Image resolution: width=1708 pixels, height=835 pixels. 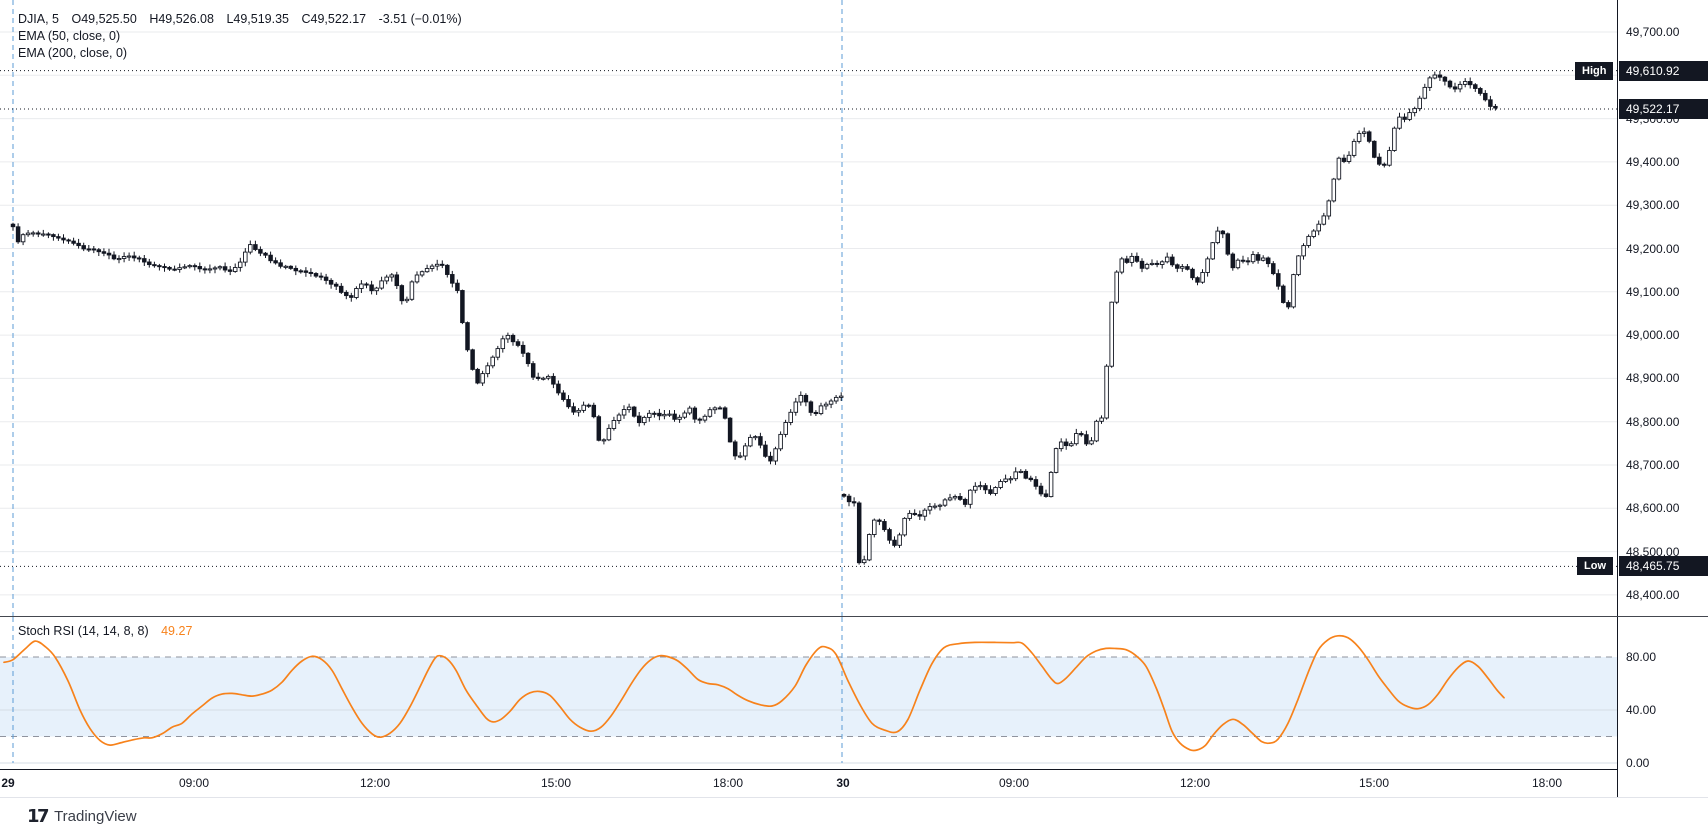 I want to click on price-axis-label: 48,500.00, so click(x=1653, y=551).